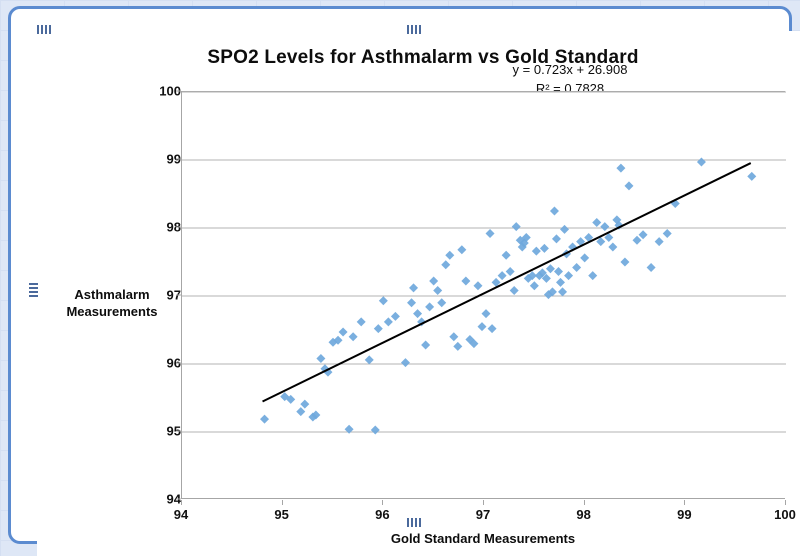  What do you see at coordinates (173, 363) in the screenshot?
I see `y-axis-tick-label: 96` at bounding box center [173, 363].